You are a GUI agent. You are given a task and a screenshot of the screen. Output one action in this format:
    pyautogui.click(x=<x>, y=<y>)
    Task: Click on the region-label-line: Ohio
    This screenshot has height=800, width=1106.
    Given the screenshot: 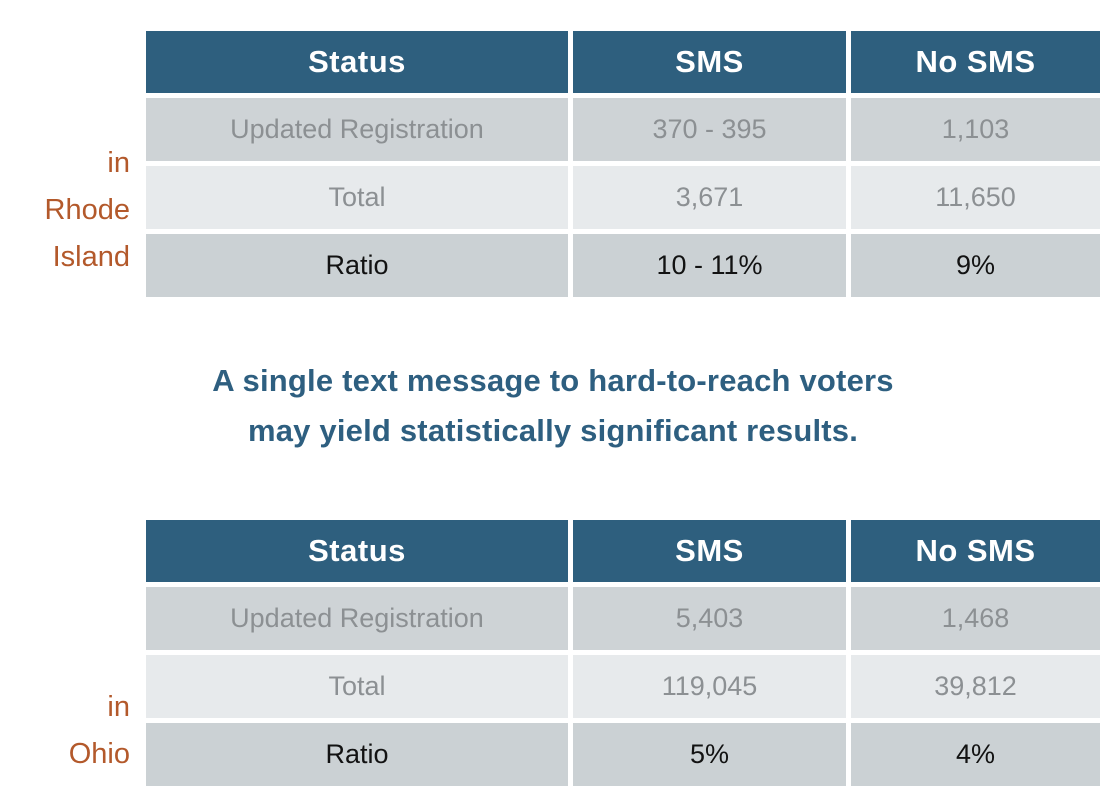 What is the action you would take?
    pyautogui.click(x=99, y=754)
    